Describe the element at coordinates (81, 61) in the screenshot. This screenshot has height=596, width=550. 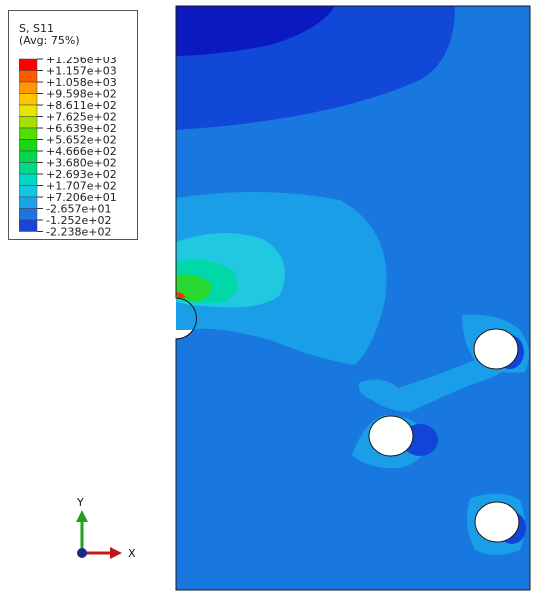
I see `legend-value-label: +1.256e+03` at that location.